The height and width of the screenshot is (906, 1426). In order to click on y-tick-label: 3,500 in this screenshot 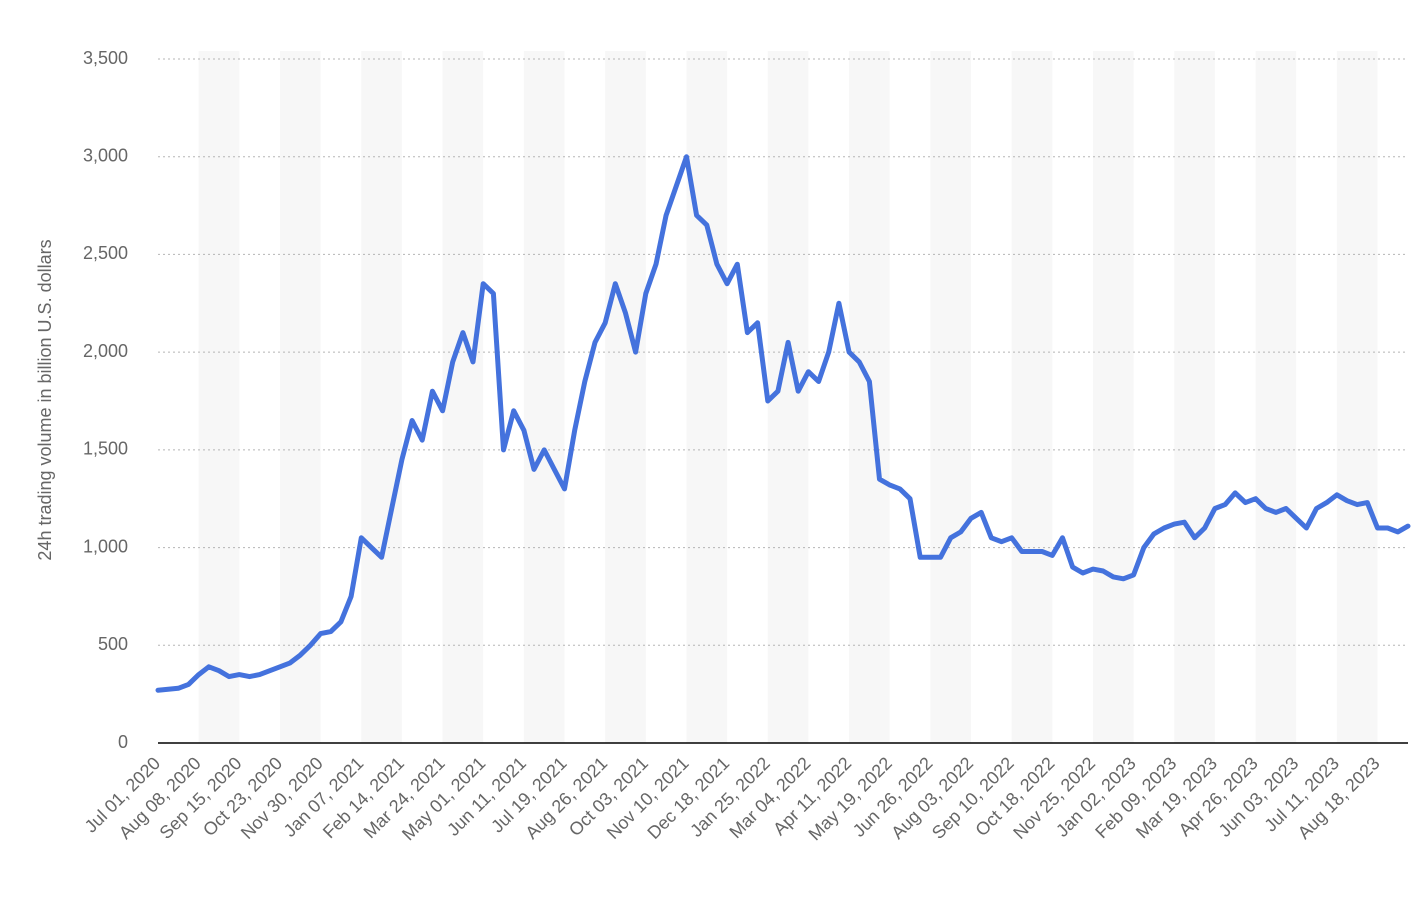, I will do `click(105, 58)`.